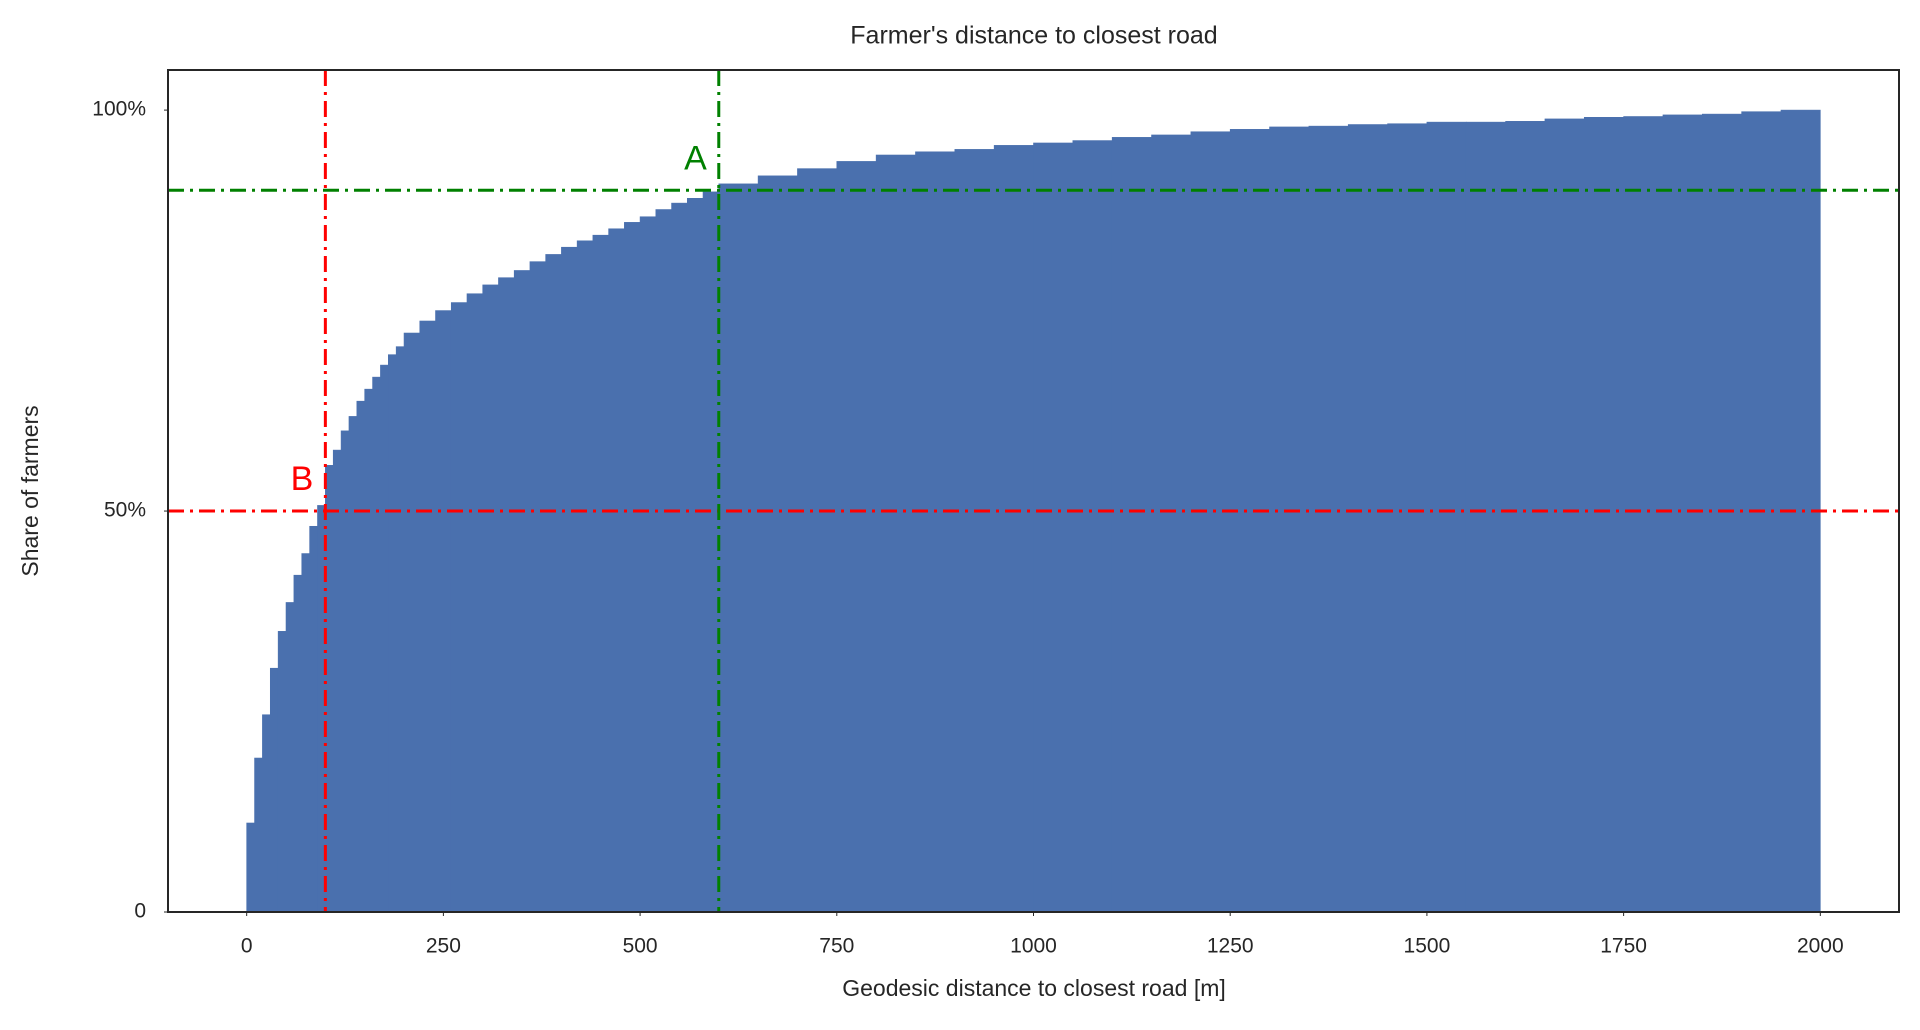  Describe the element at coordinates (1033, 36) in the screenshot. I see `chart-title: Farmer's distance to closest road` at that location.